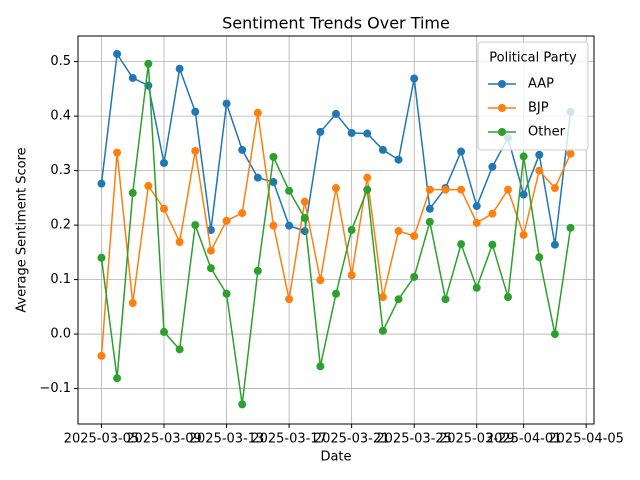  I want to click on y-axis-label: Average Sentiment Score, so click(22, 229).